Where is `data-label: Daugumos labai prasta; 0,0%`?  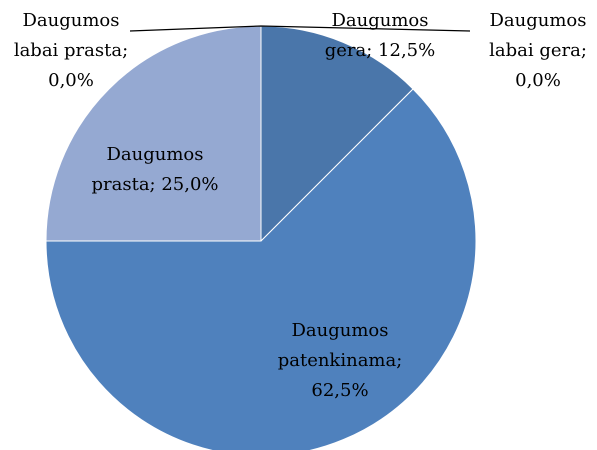 data-label: Daugumos labai prasta; 0,0% is located at coordinates (71, 50).